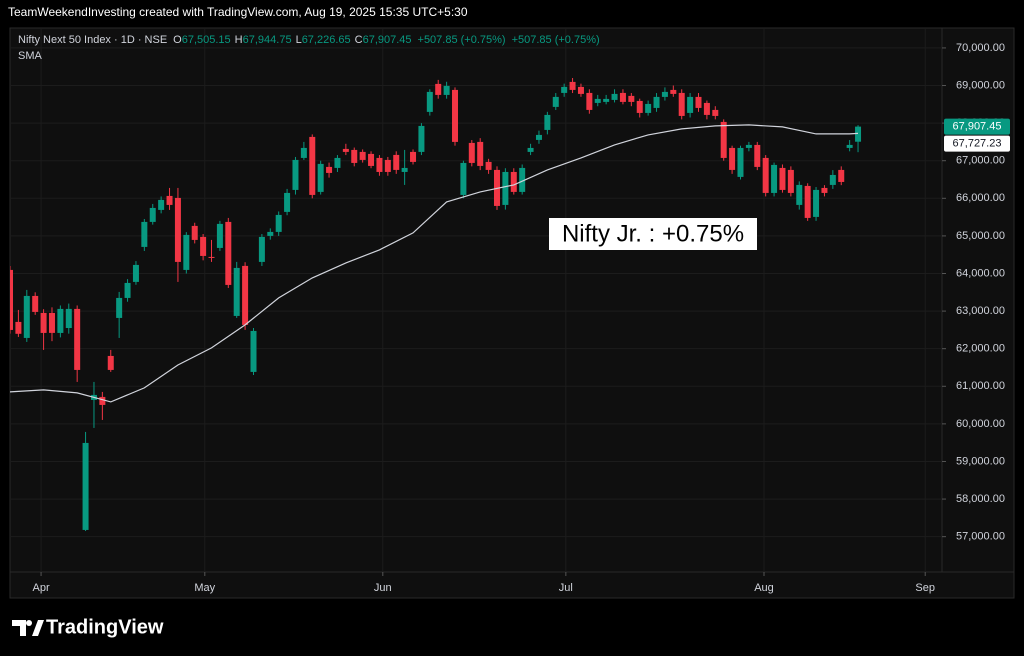  I want to click on last-price-label: 67,907.45, so click(977, 127).